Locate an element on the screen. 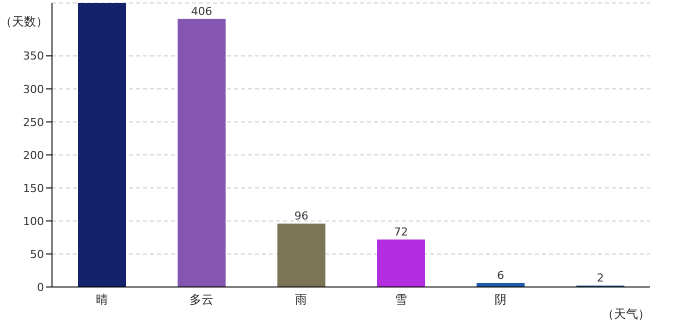 Image resolution: width=680 pixels, height=320 pixels. y-tick-label: 100 is located at coordinates (33, 221).